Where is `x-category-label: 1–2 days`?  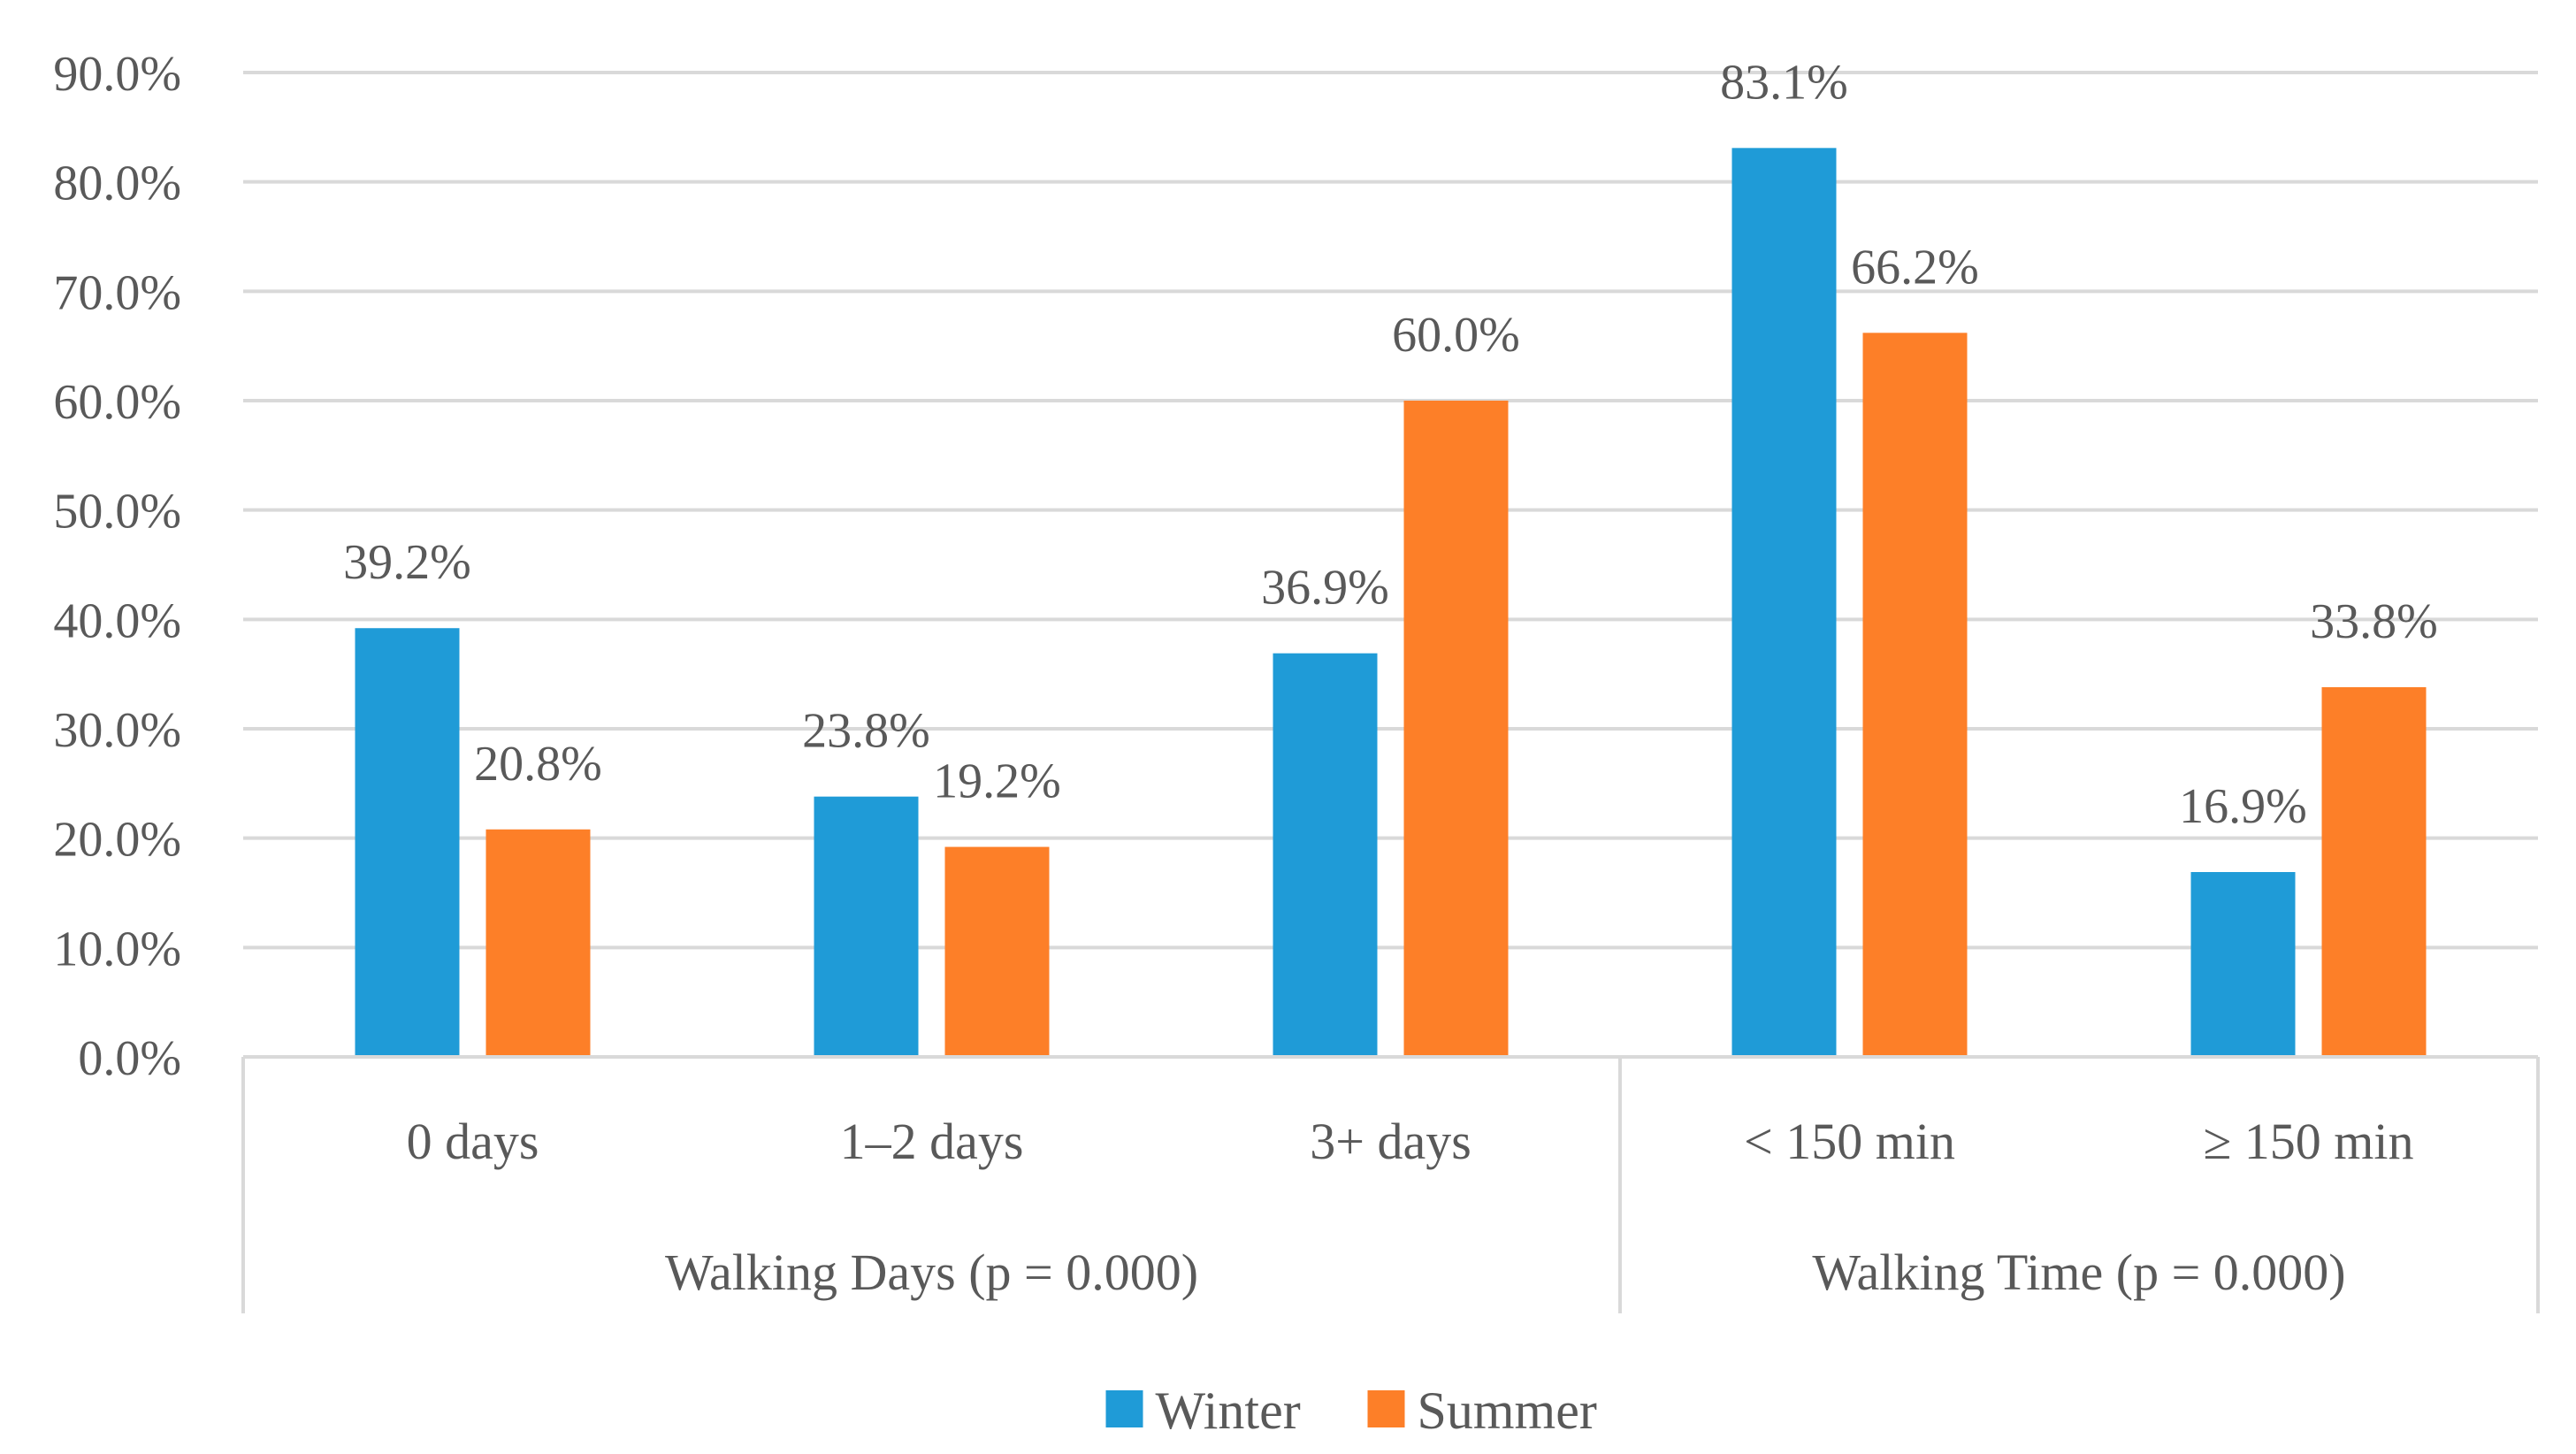
x-category-label: 1–2 days is located at coordinates (932, 1141).